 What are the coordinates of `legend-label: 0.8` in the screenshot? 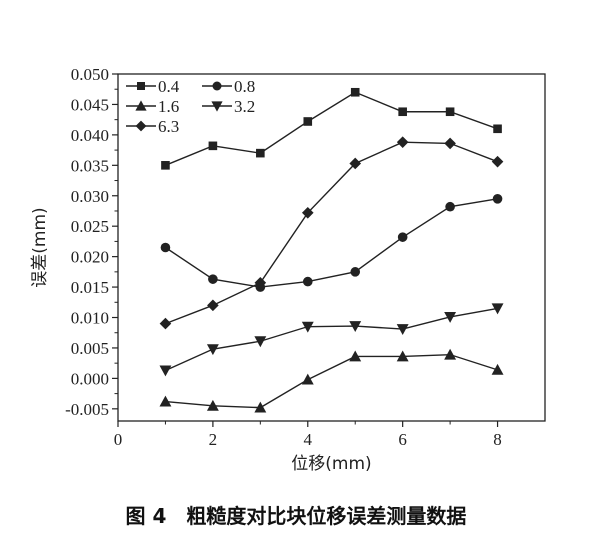 It's located at (244, 86).